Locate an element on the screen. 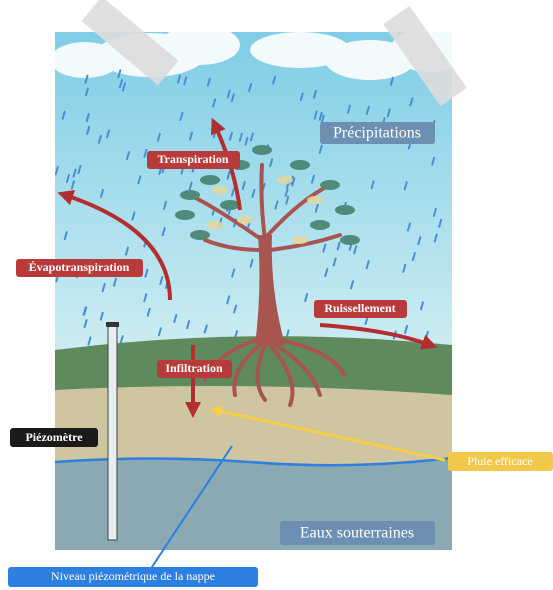 The width and height of the screenshot is (553, 590). label-text: Piézomètre is located at coordinates (54, 437).